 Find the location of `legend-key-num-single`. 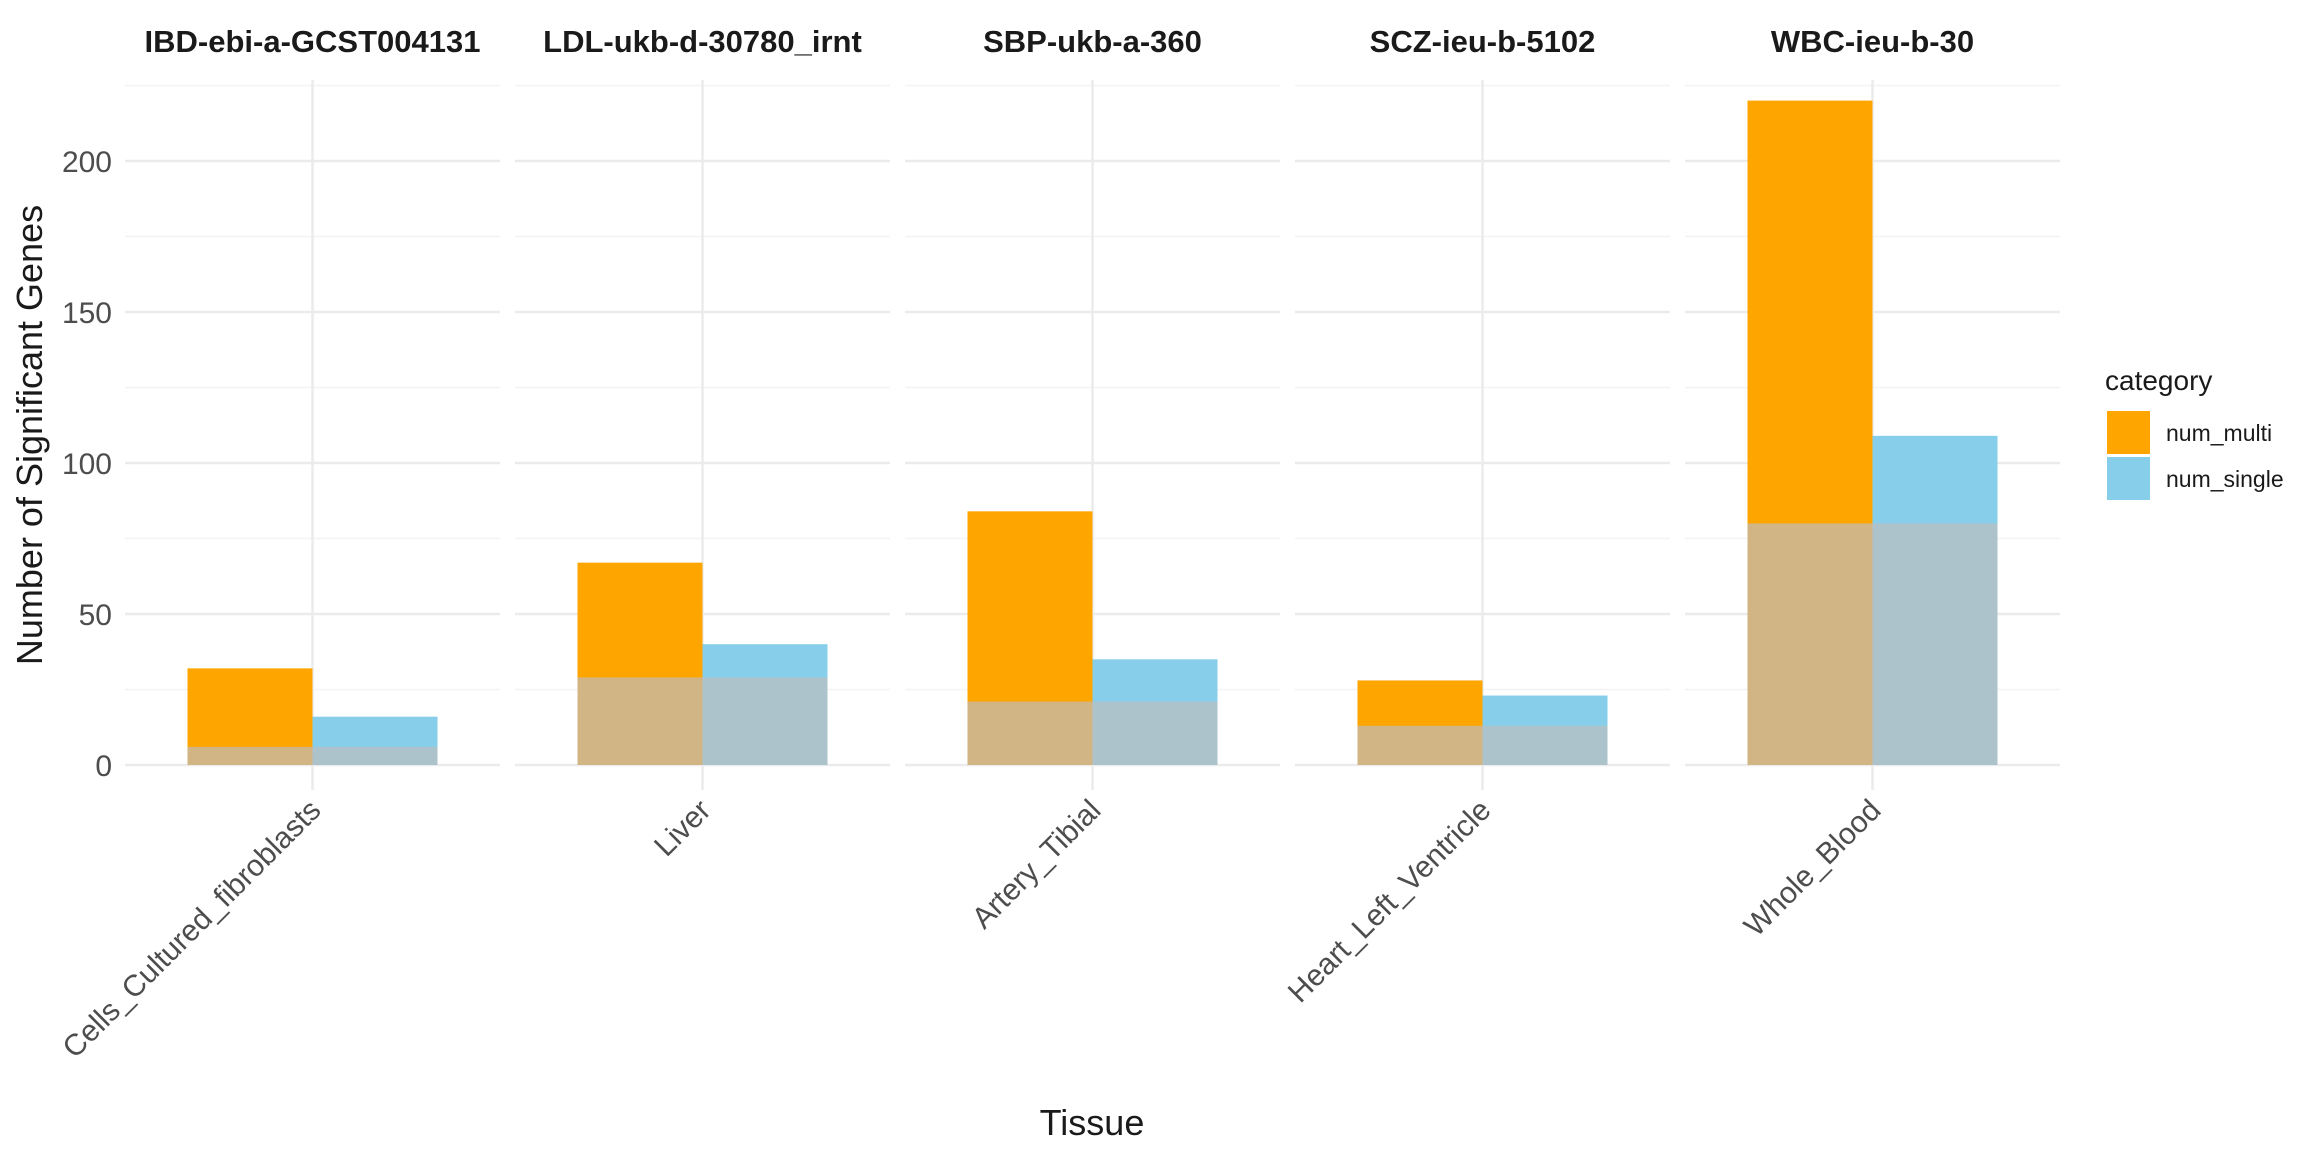

legend-key-num-single is located at coordinates (2128, 478).